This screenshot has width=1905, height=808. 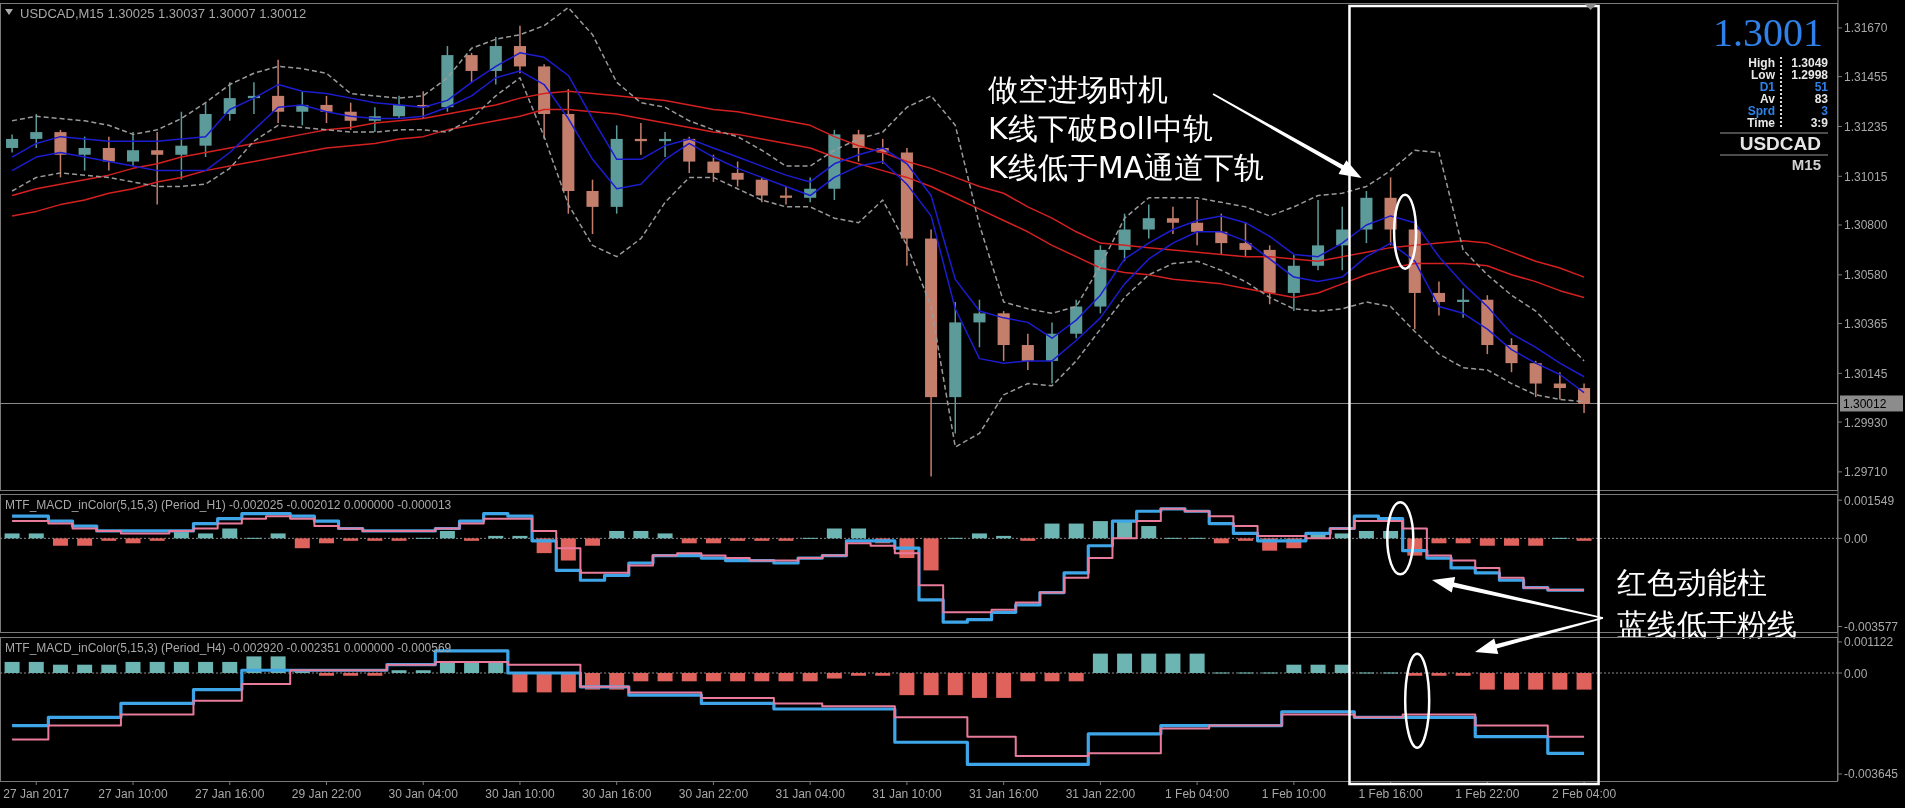 What do you see at coordinates (163, 13) in the screenshot?
I see `title: USDCAD,M15 1.30025 1.30037 1.30007 1.30012` at bounding box center [163, 13].